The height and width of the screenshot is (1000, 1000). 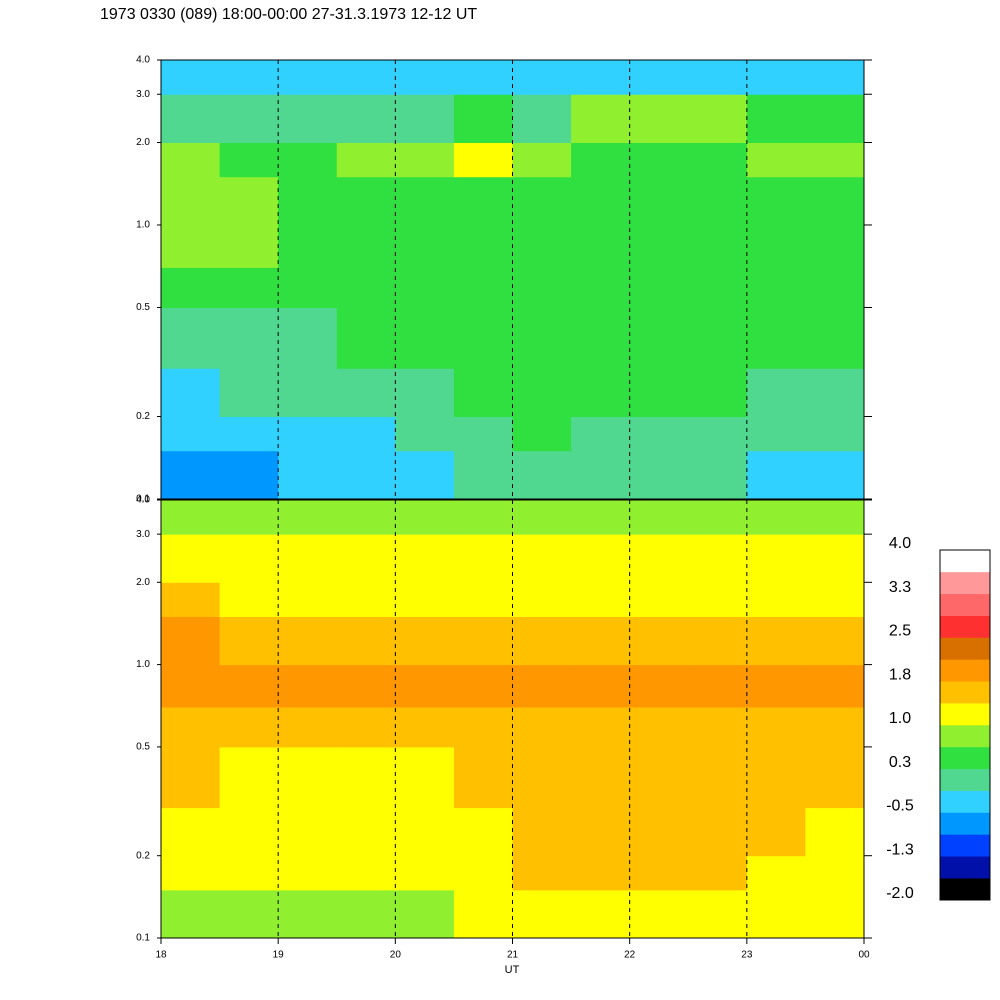 I want to click on colorbar-tick-label: 1.8, so click(x=900, y=674).